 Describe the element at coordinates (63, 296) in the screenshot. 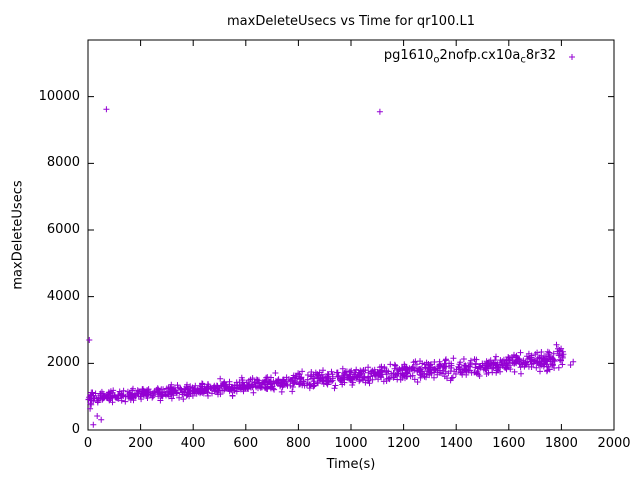

I see `y-tick-label: 4000` at that location.